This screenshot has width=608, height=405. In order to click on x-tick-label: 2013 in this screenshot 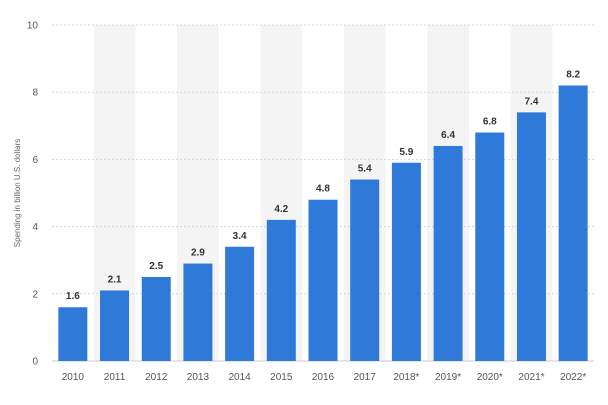, I will do `click(198, 377)`.